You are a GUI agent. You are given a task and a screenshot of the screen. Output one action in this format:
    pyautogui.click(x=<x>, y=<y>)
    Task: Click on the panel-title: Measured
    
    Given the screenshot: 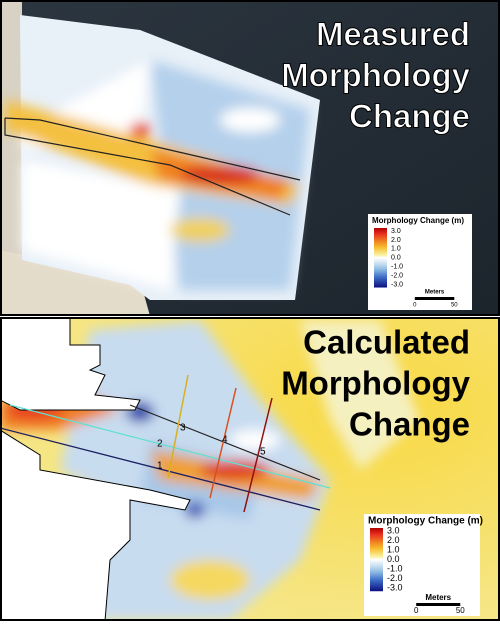 What is the action you would take?
    pyautogui.click(x=393, y=34)
    